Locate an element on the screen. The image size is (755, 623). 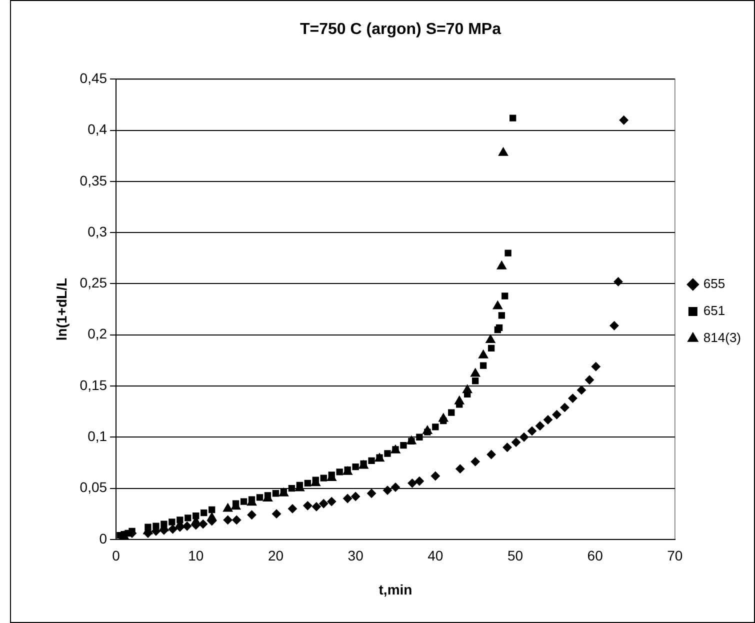
chart-title: T=750 C (argon) S=70 MPa is located at coordinates (401, 29).